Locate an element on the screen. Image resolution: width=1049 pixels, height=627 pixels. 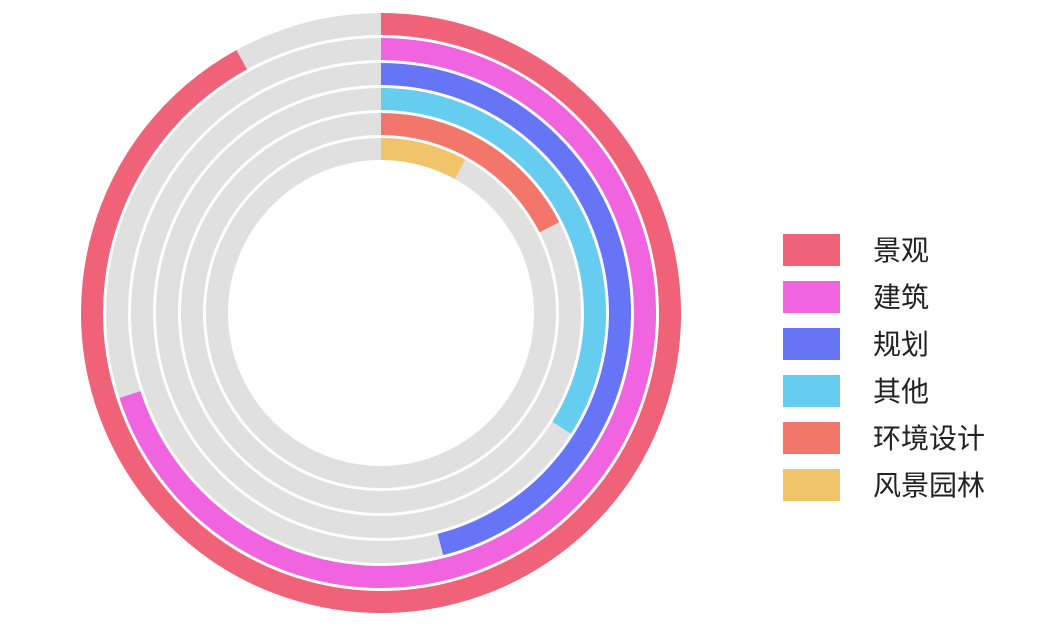
legend-label: 风景园林 is located at coordinates (929, 485).